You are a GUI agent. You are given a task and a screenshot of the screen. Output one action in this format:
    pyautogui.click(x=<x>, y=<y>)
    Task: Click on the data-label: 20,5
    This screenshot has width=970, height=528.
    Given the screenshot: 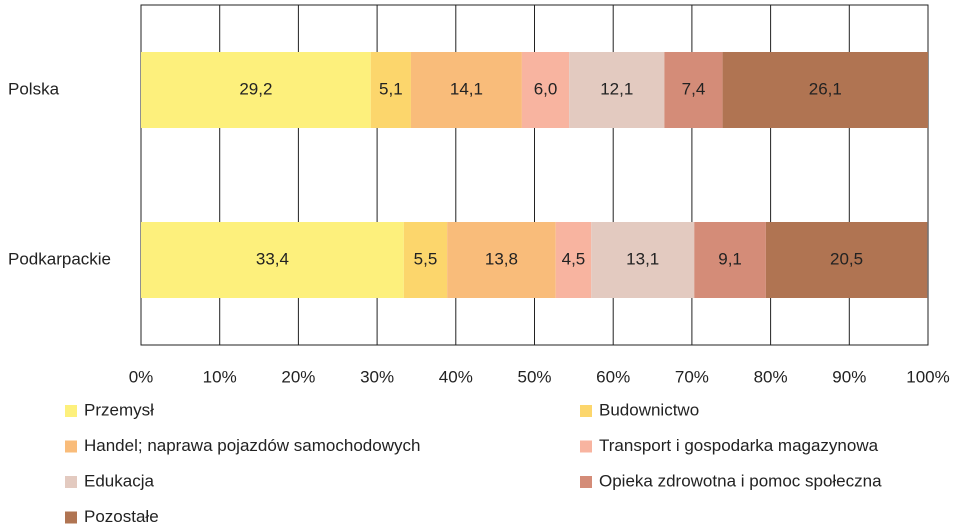 What is the action you would take?
    pyautogui.click(x=846, y=258)
    